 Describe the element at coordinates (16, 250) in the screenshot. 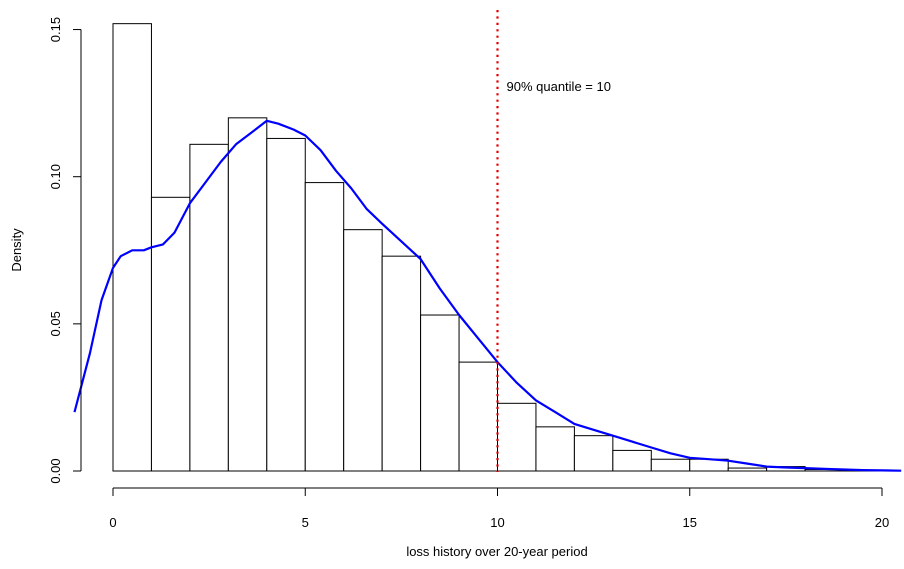

I see `y-axis-label: Density` at that location.